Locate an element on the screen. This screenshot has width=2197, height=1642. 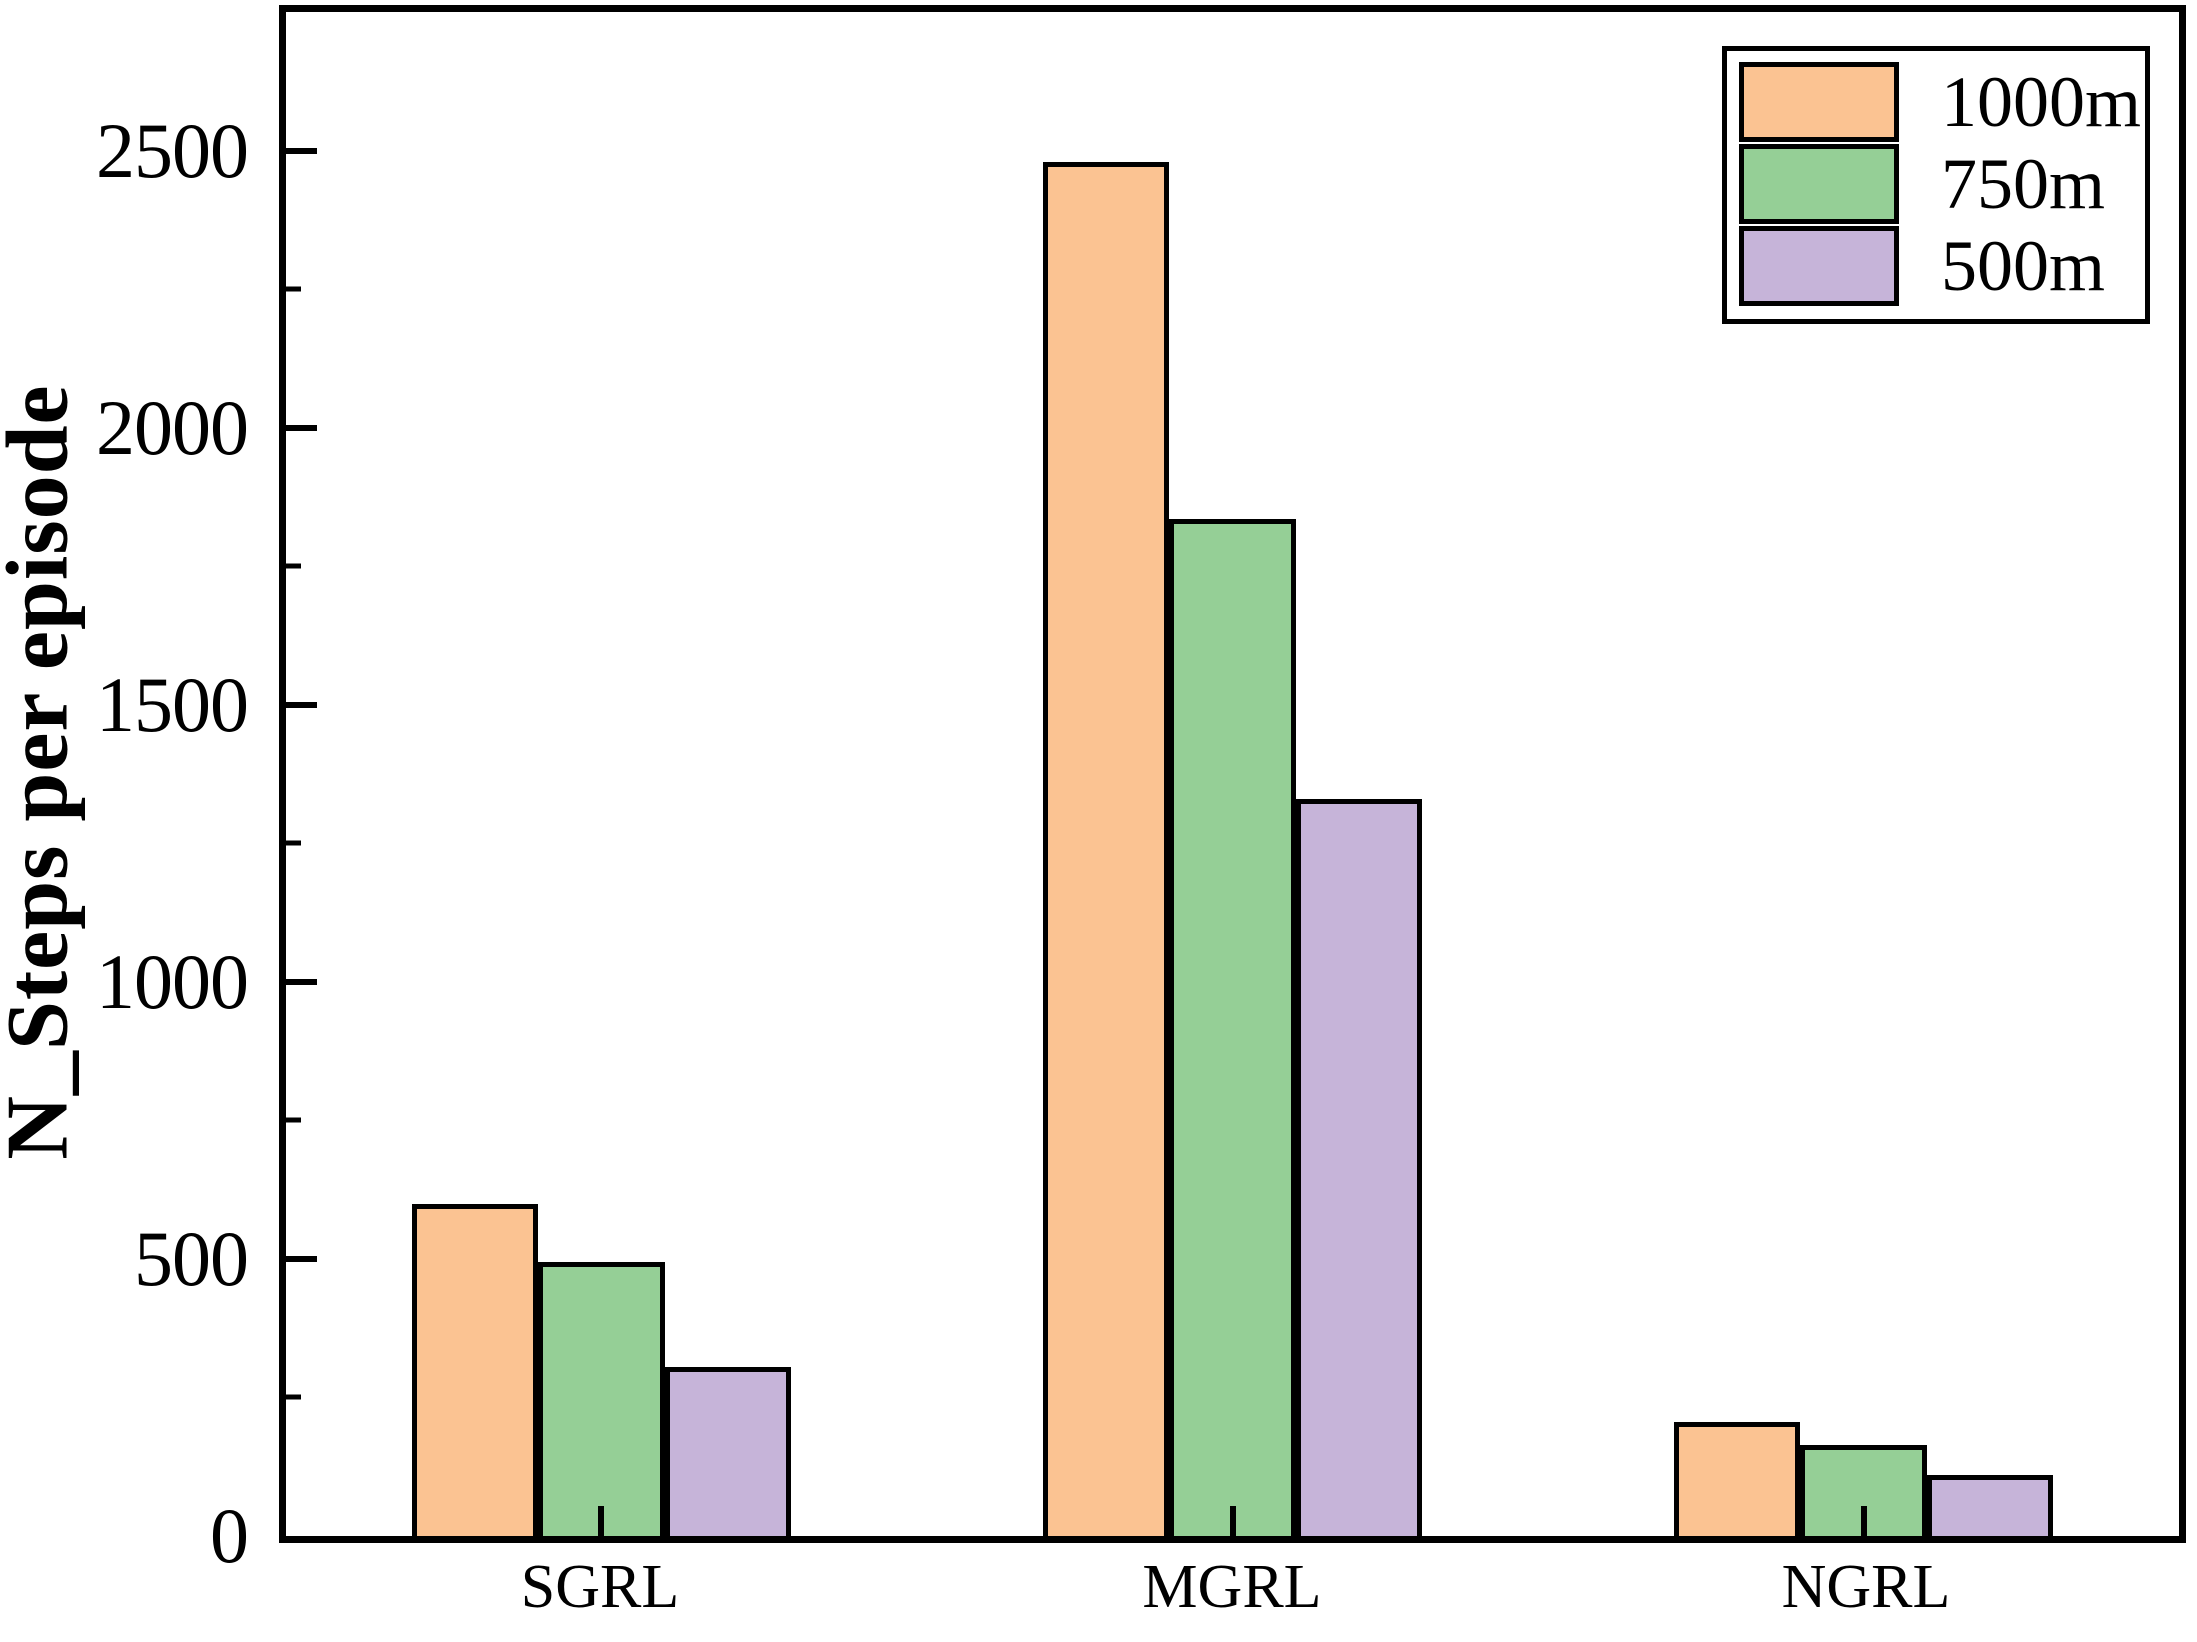
bar-500m-sgrl is located at coordinates (728, 1451).